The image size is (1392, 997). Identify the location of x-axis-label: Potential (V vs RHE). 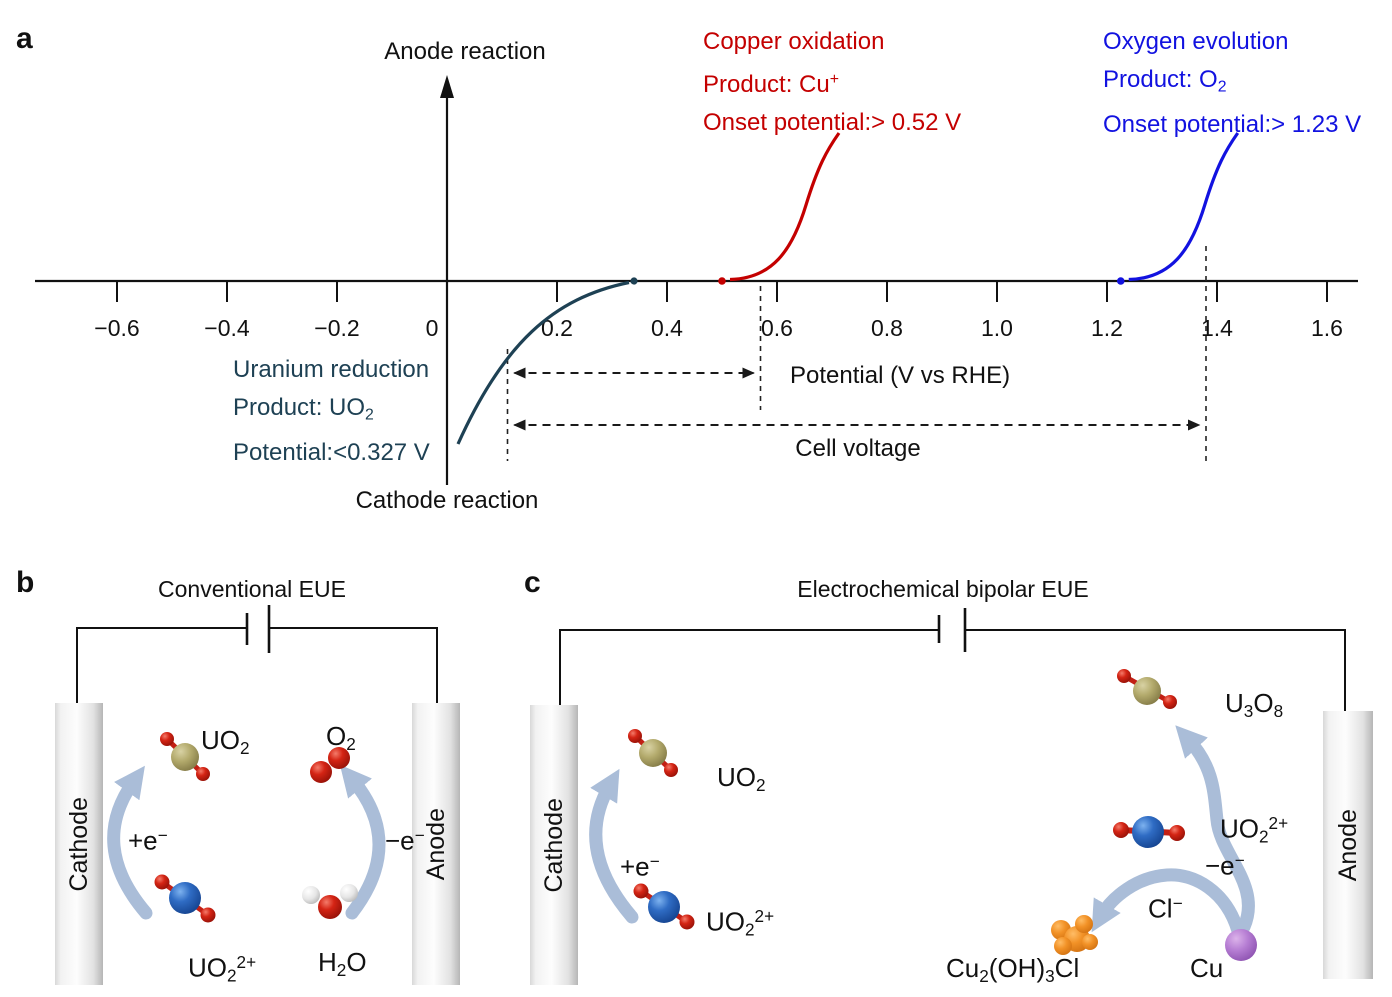
(900, 375).